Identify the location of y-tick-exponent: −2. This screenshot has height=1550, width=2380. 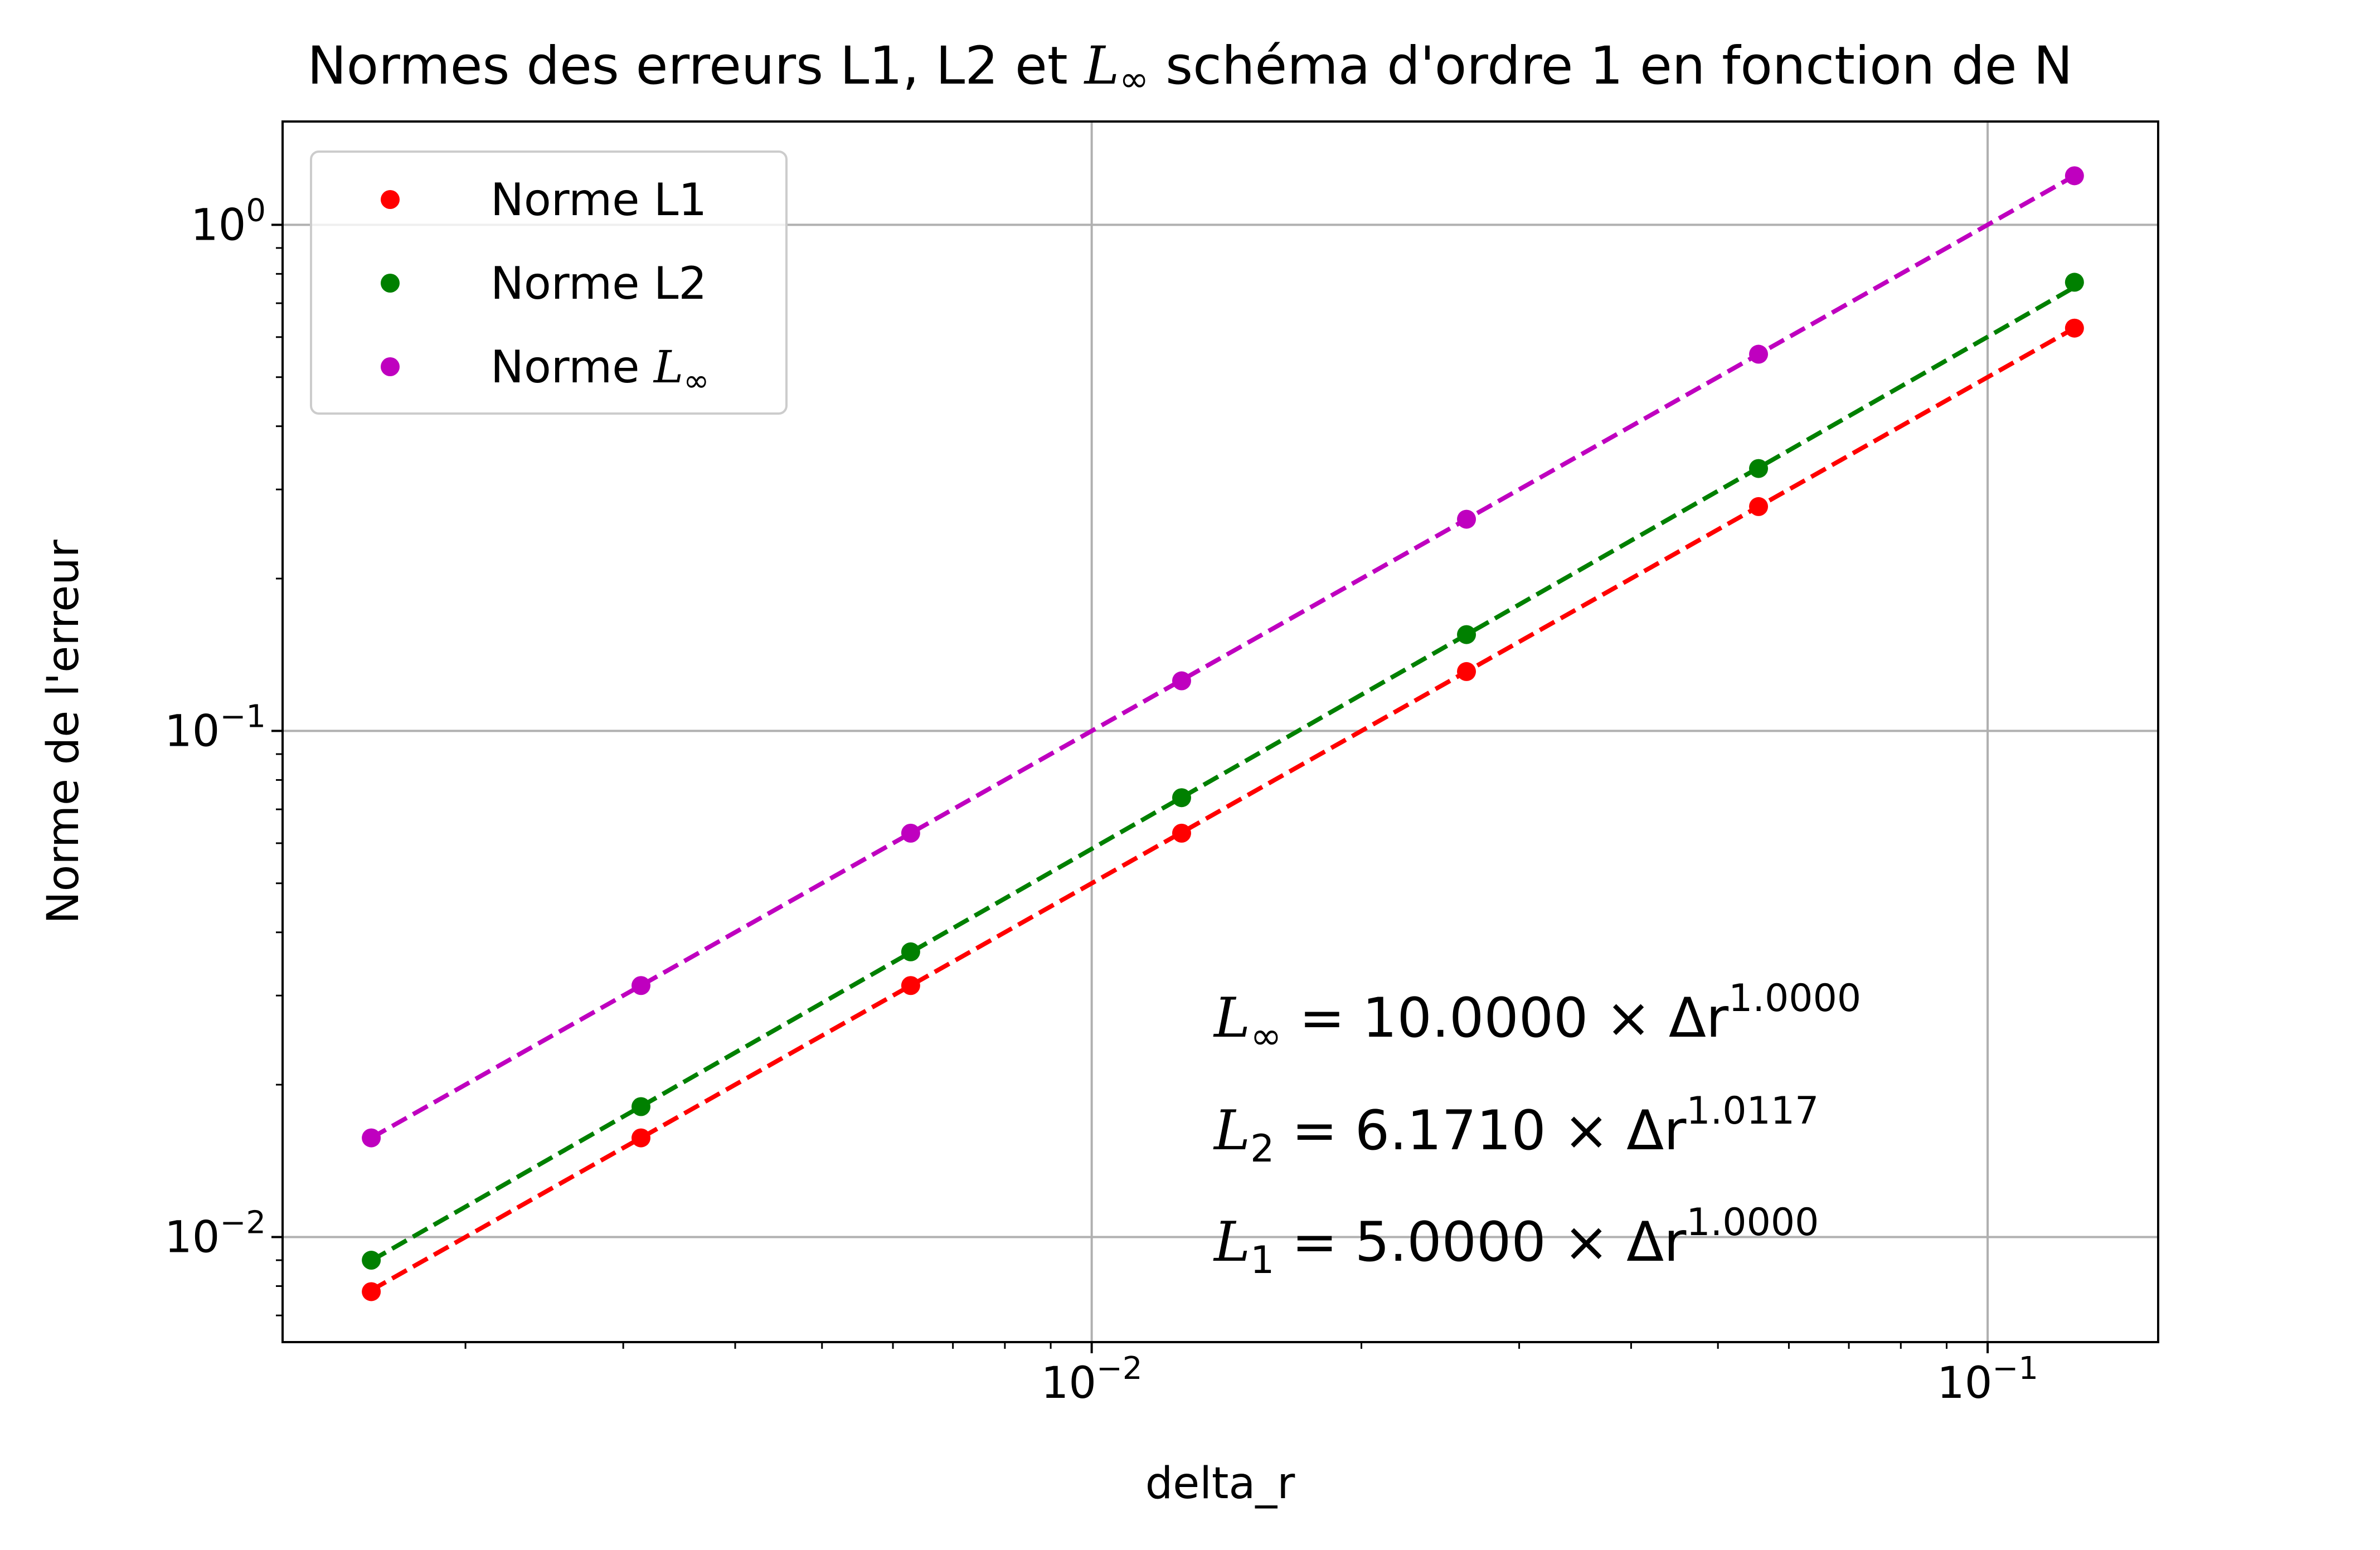
(243, 1222).